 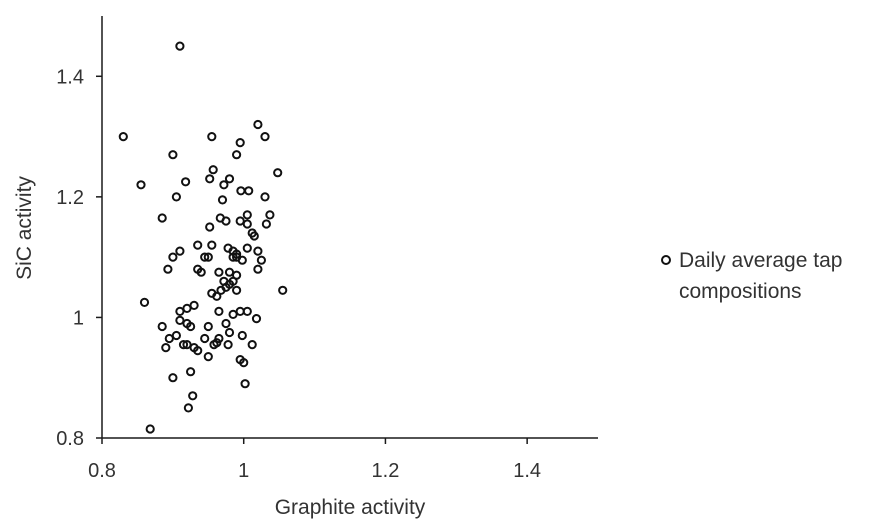 I want to click on y-axis-title: SiC activity, so click(x=24, y=228).